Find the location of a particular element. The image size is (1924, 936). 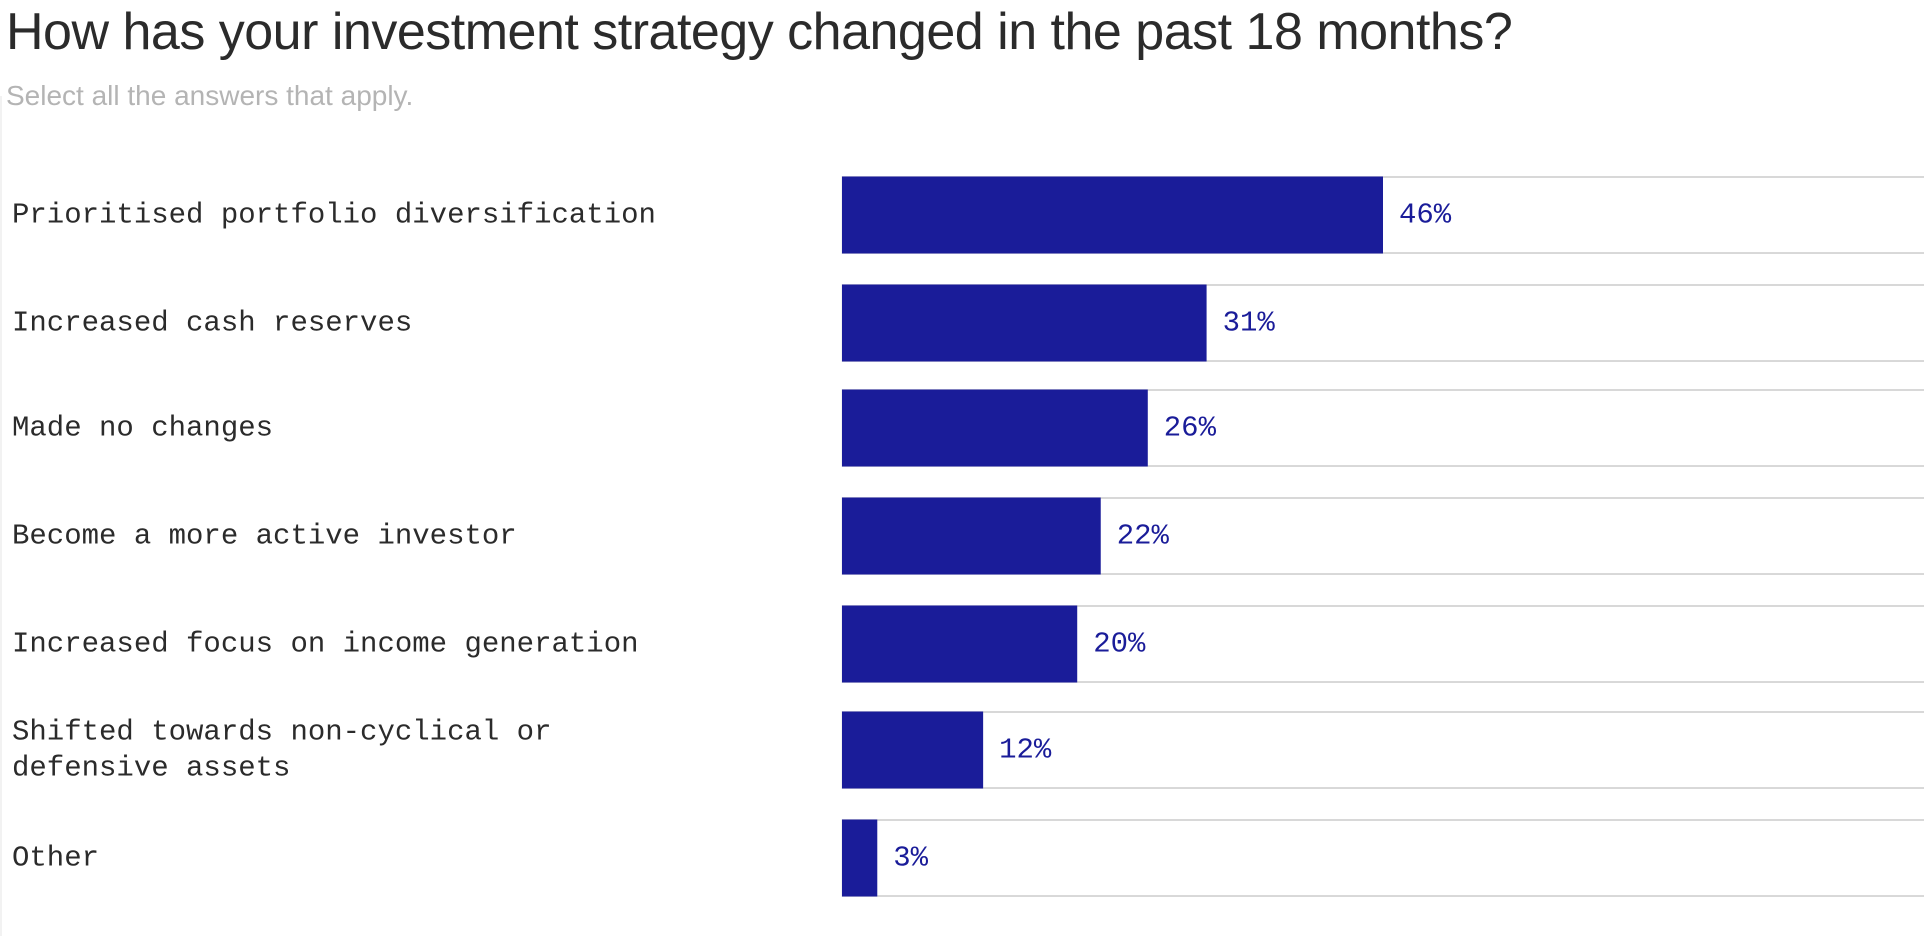

left-divider is located at coordinates (1, 516).